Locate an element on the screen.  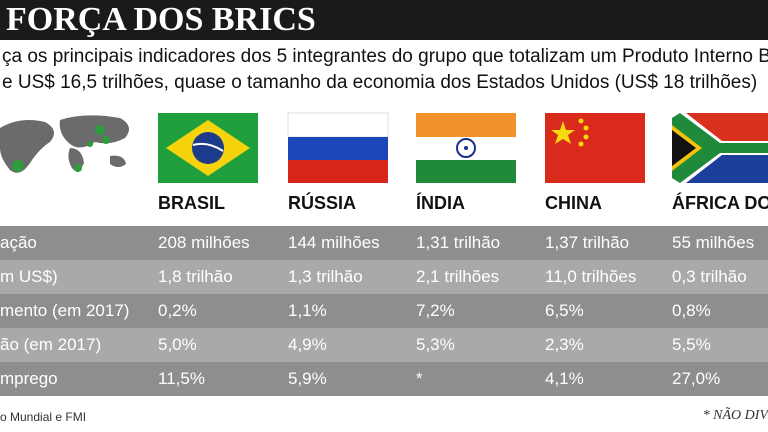
flag-china is located at coordinates (595, 148).